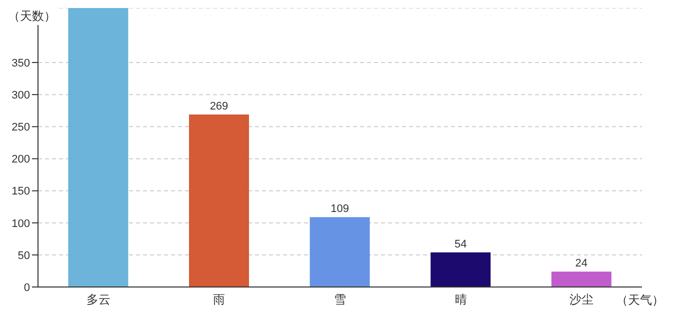 The width and height of the screenshot is (680, 320). I want to click on y-tick-label: 200, so click(21, 160).